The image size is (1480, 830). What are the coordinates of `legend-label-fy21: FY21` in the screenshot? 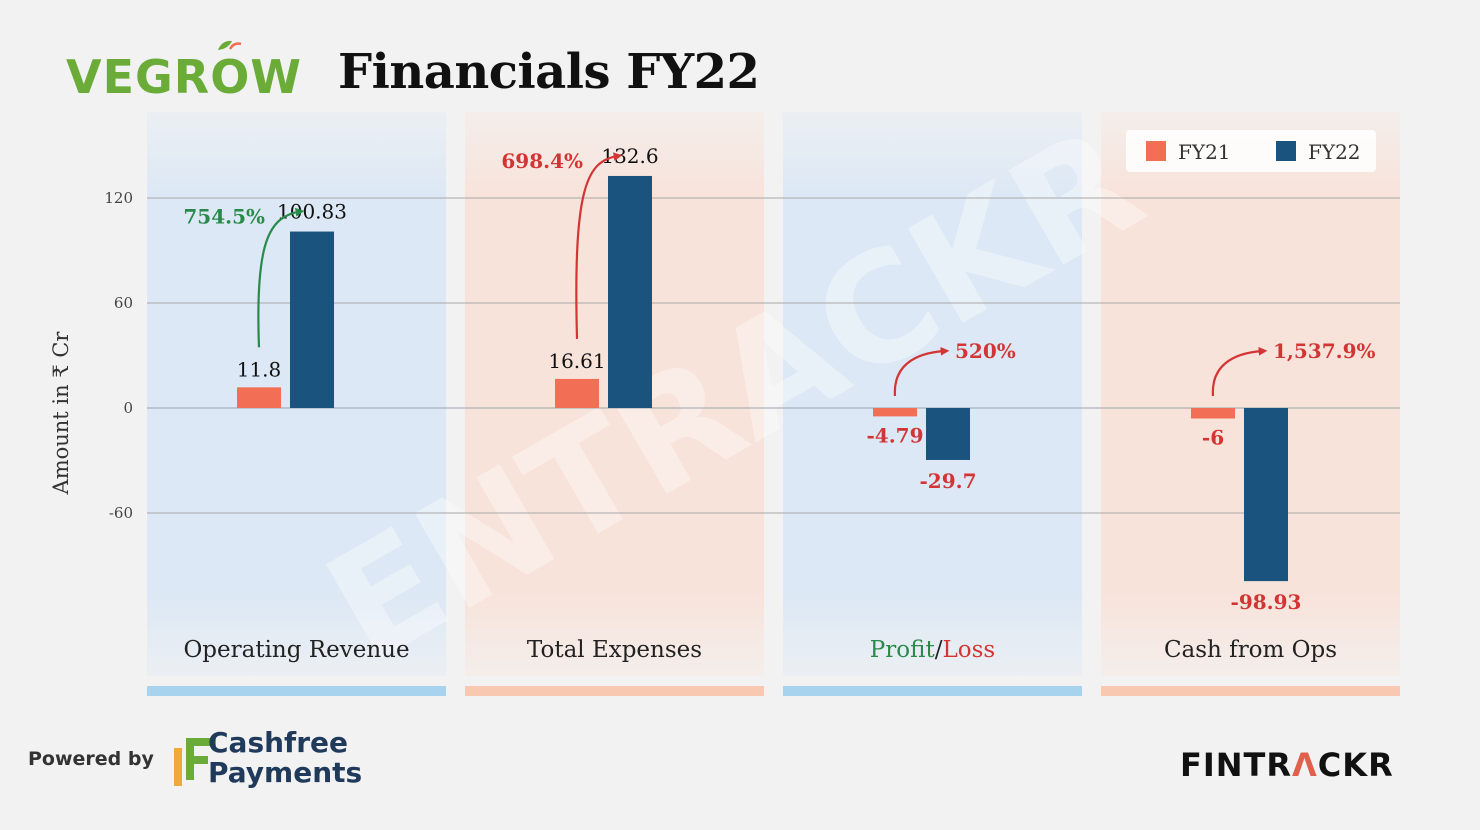 It's located at (1204, 152).